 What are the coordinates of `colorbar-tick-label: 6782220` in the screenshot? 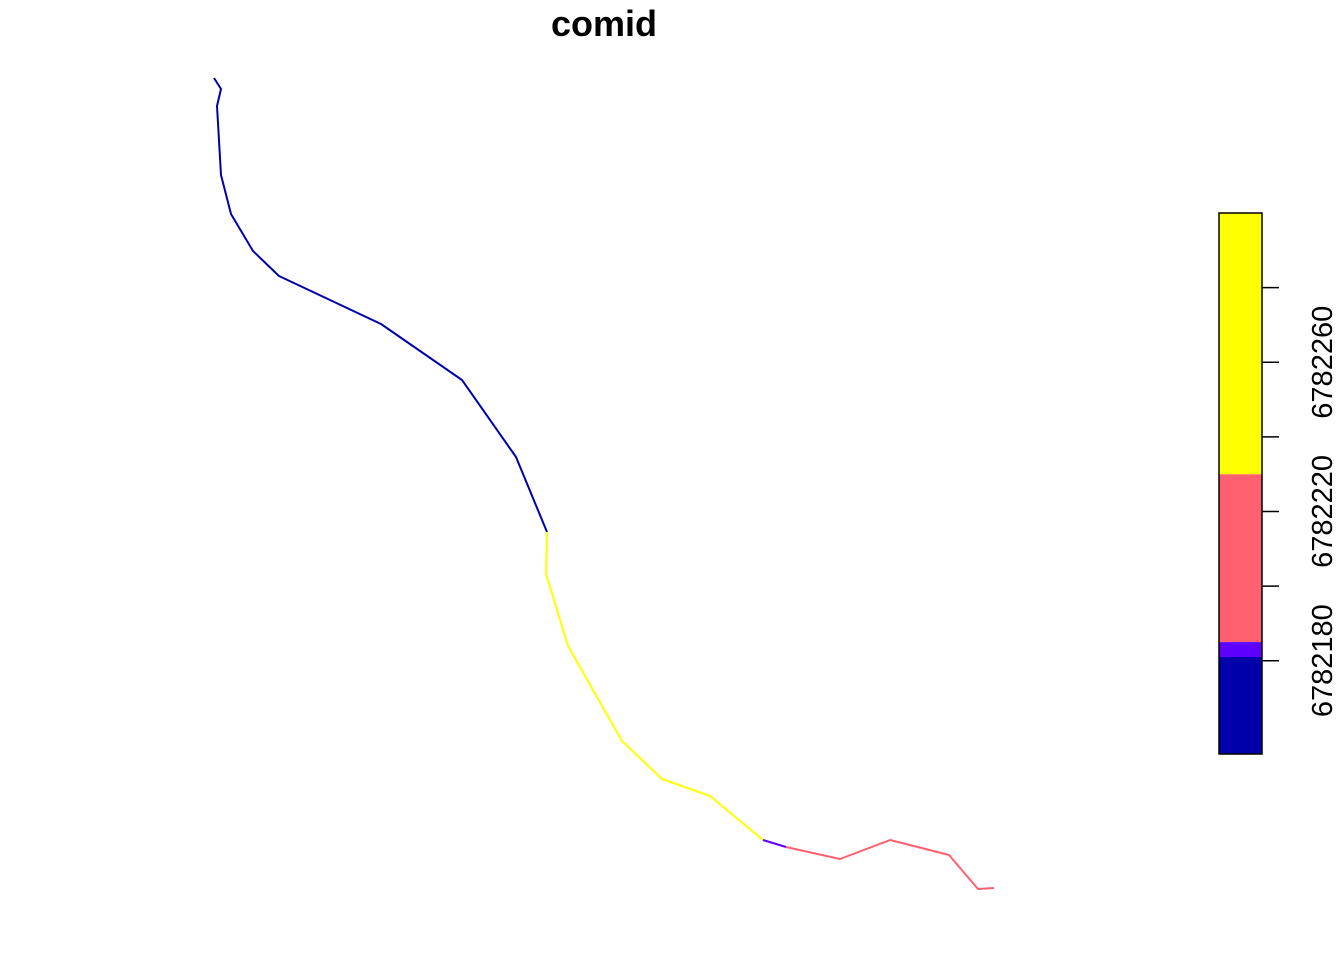 It's located at (1323, 511).